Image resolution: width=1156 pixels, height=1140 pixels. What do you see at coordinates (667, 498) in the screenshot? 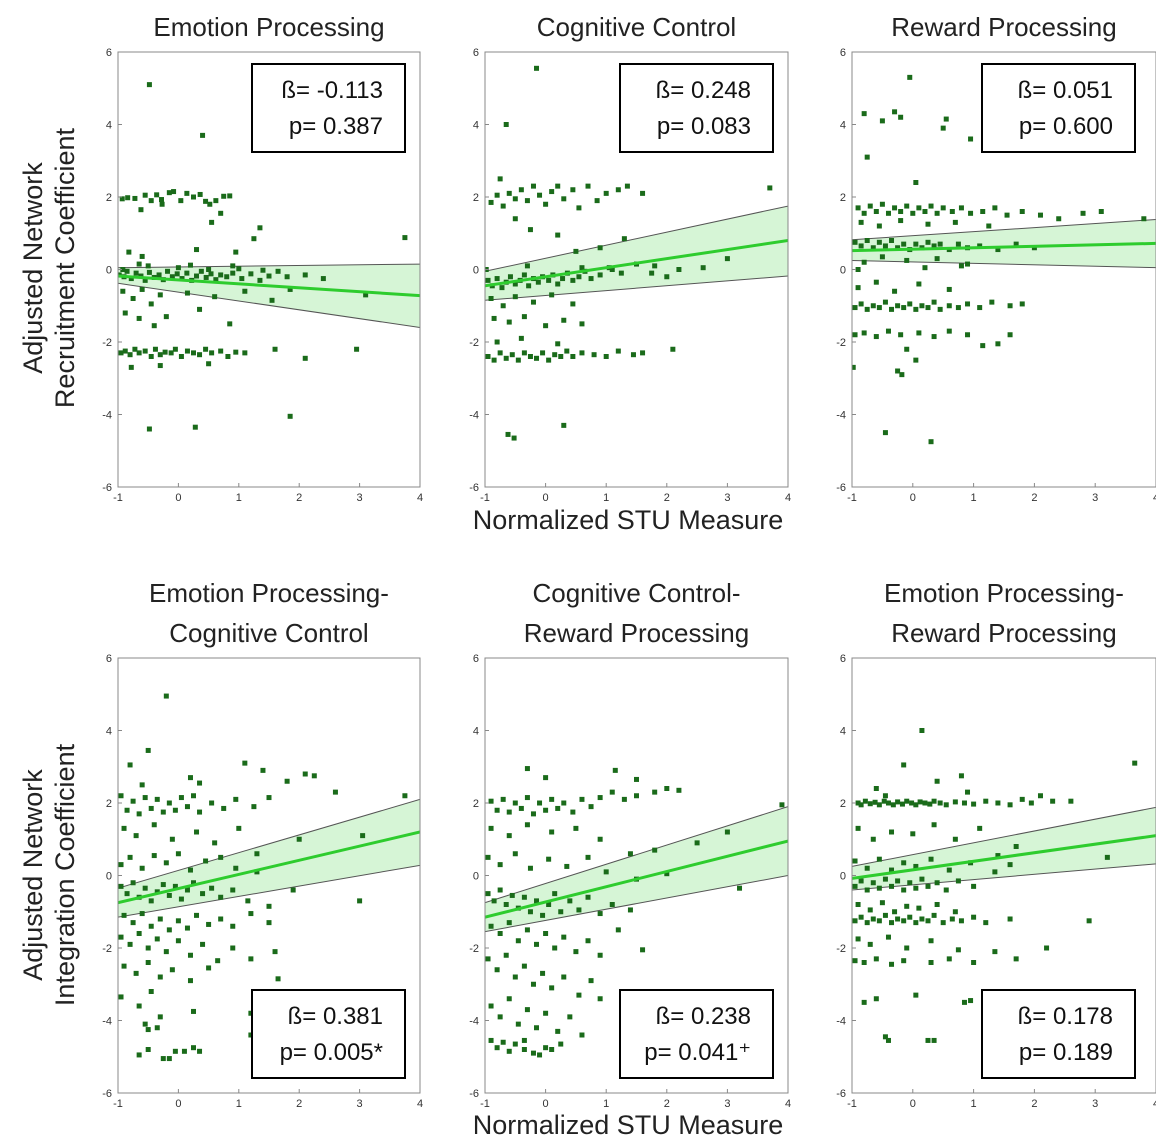
I see `x-tick-label: 2` at bounding box center [667, 498].